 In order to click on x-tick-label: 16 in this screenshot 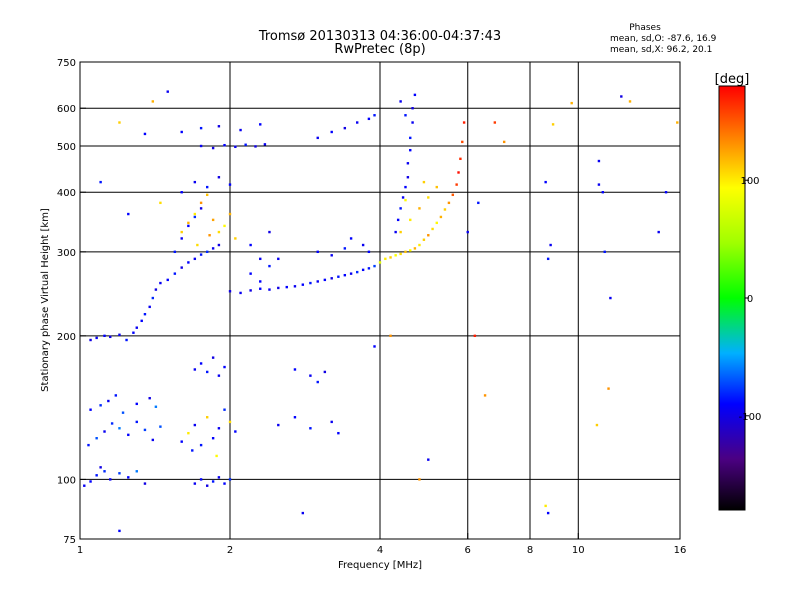, I will do `click(680, 550)`.